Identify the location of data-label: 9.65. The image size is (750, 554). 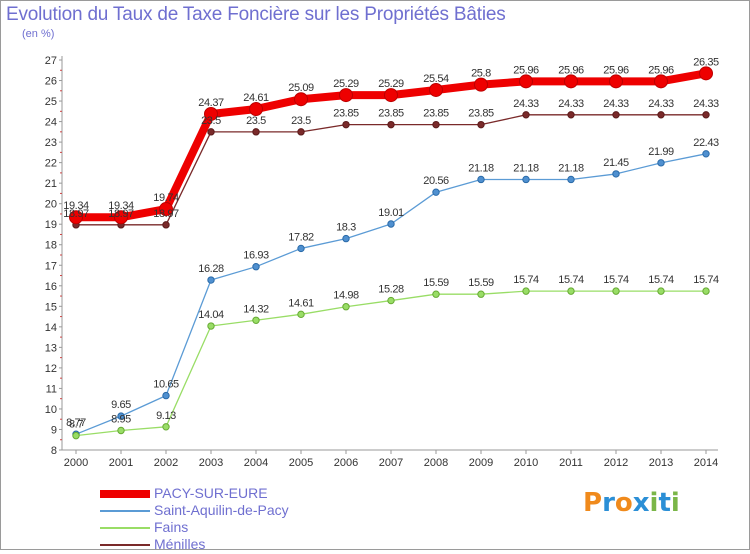
(121, 405).